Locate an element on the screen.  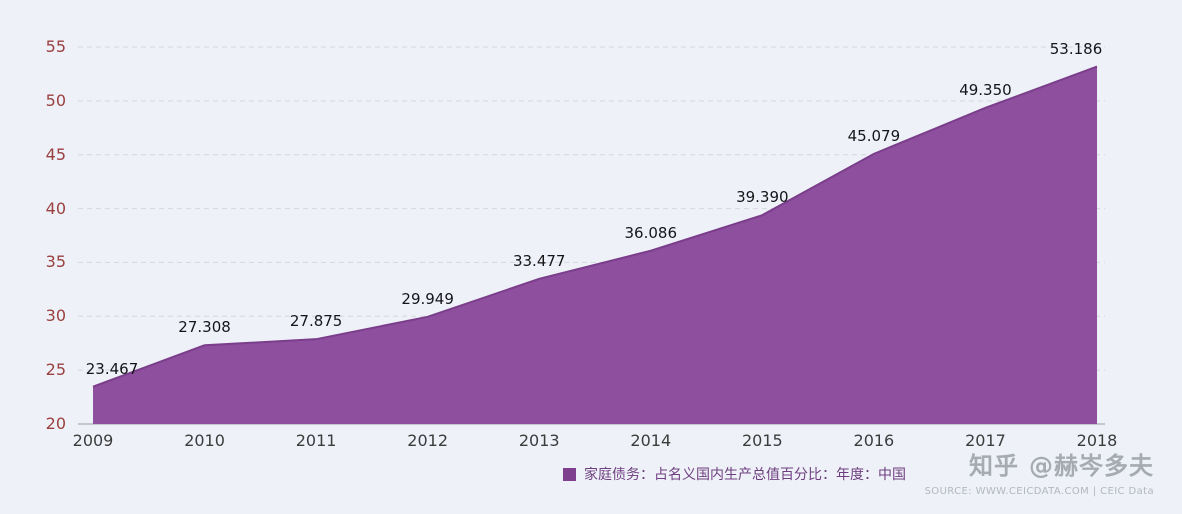
watermark-brand-zhihu: 知乎 is located at coordinates (994, 466).